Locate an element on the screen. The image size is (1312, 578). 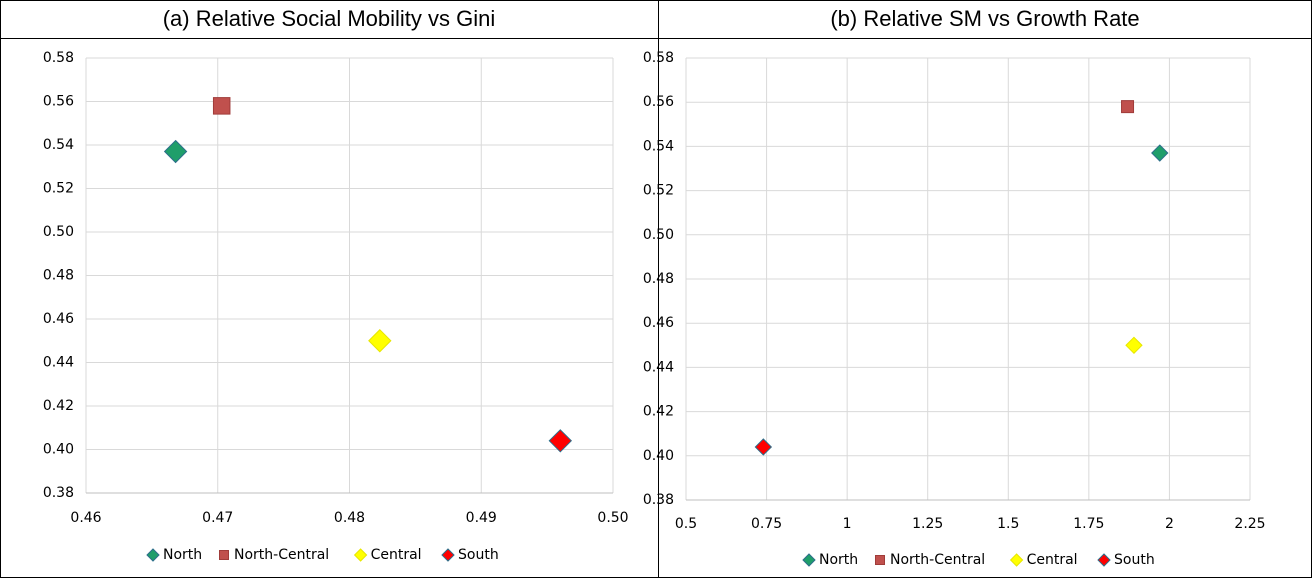
x-tick-label: 0.49 is located at coordinates (481, 518).